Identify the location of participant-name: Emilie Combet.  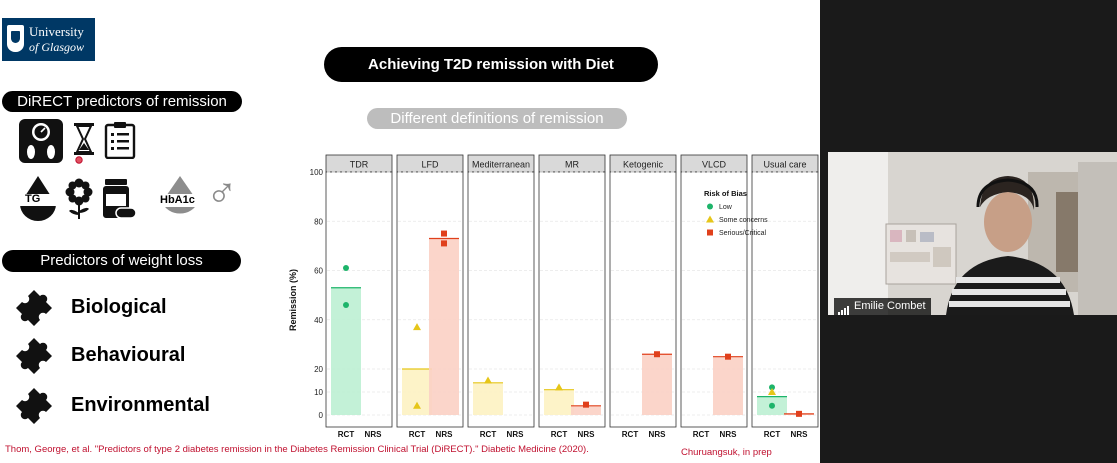
(890, 306).